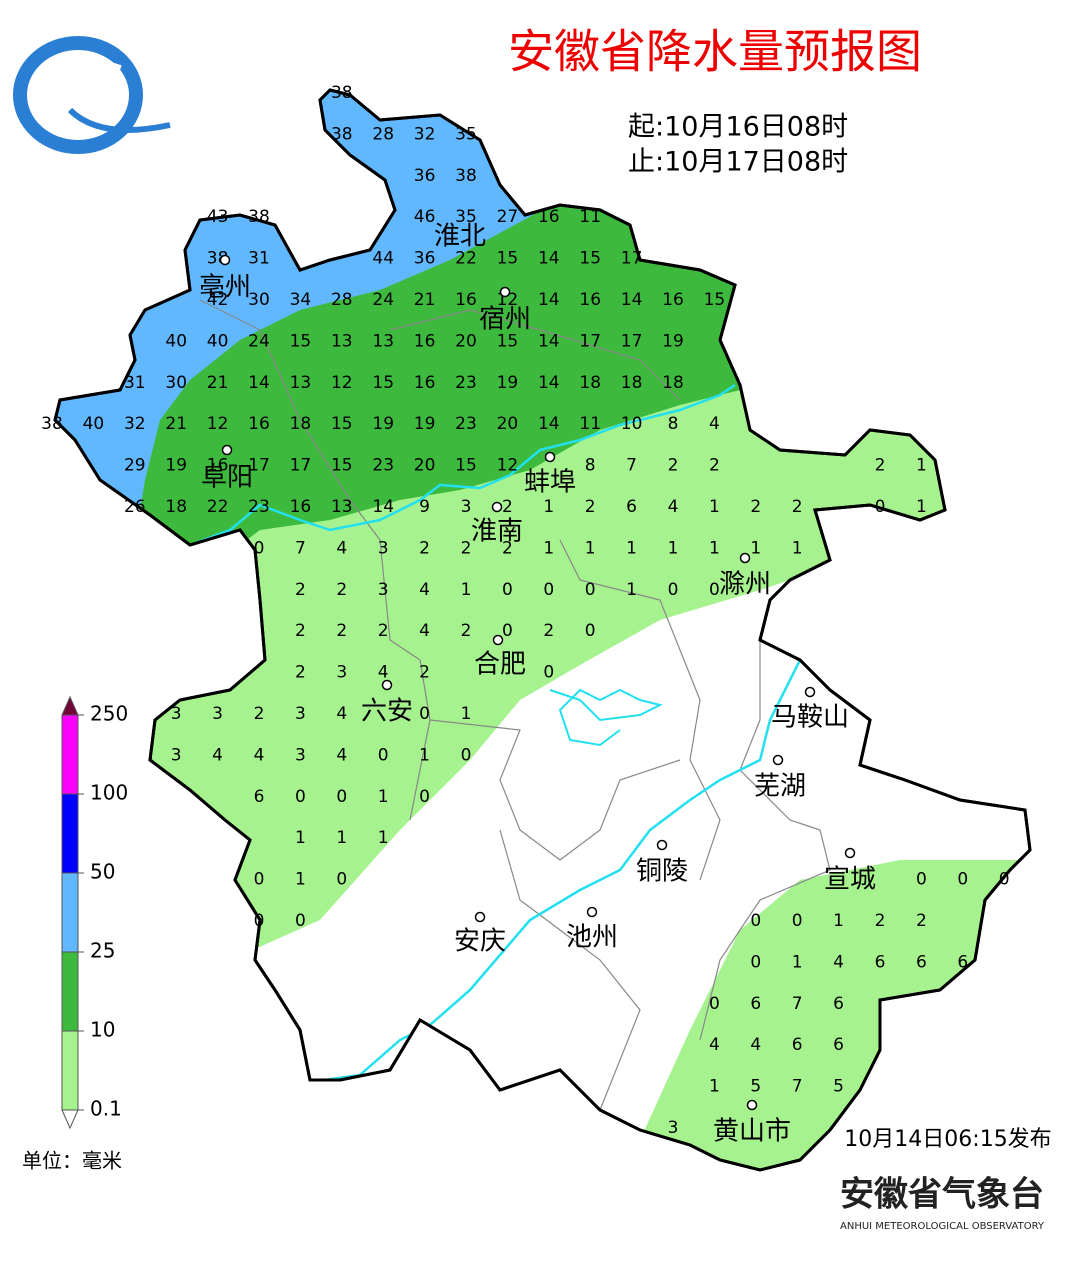 The image size is (1080, 1264). What do you see at coordinates (425, 176) in the screenshot?
I see `station-value: 36` at bounding box center [425, 176].